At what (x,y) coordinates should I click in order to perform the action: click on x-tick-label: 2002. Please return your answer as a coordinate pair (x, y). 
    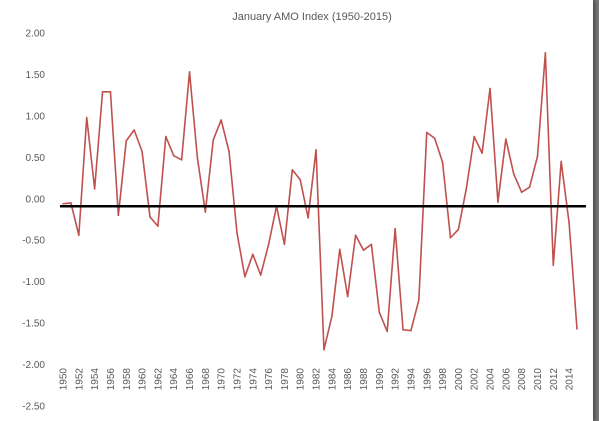
    Looking at the image, I should click on (475, 379).